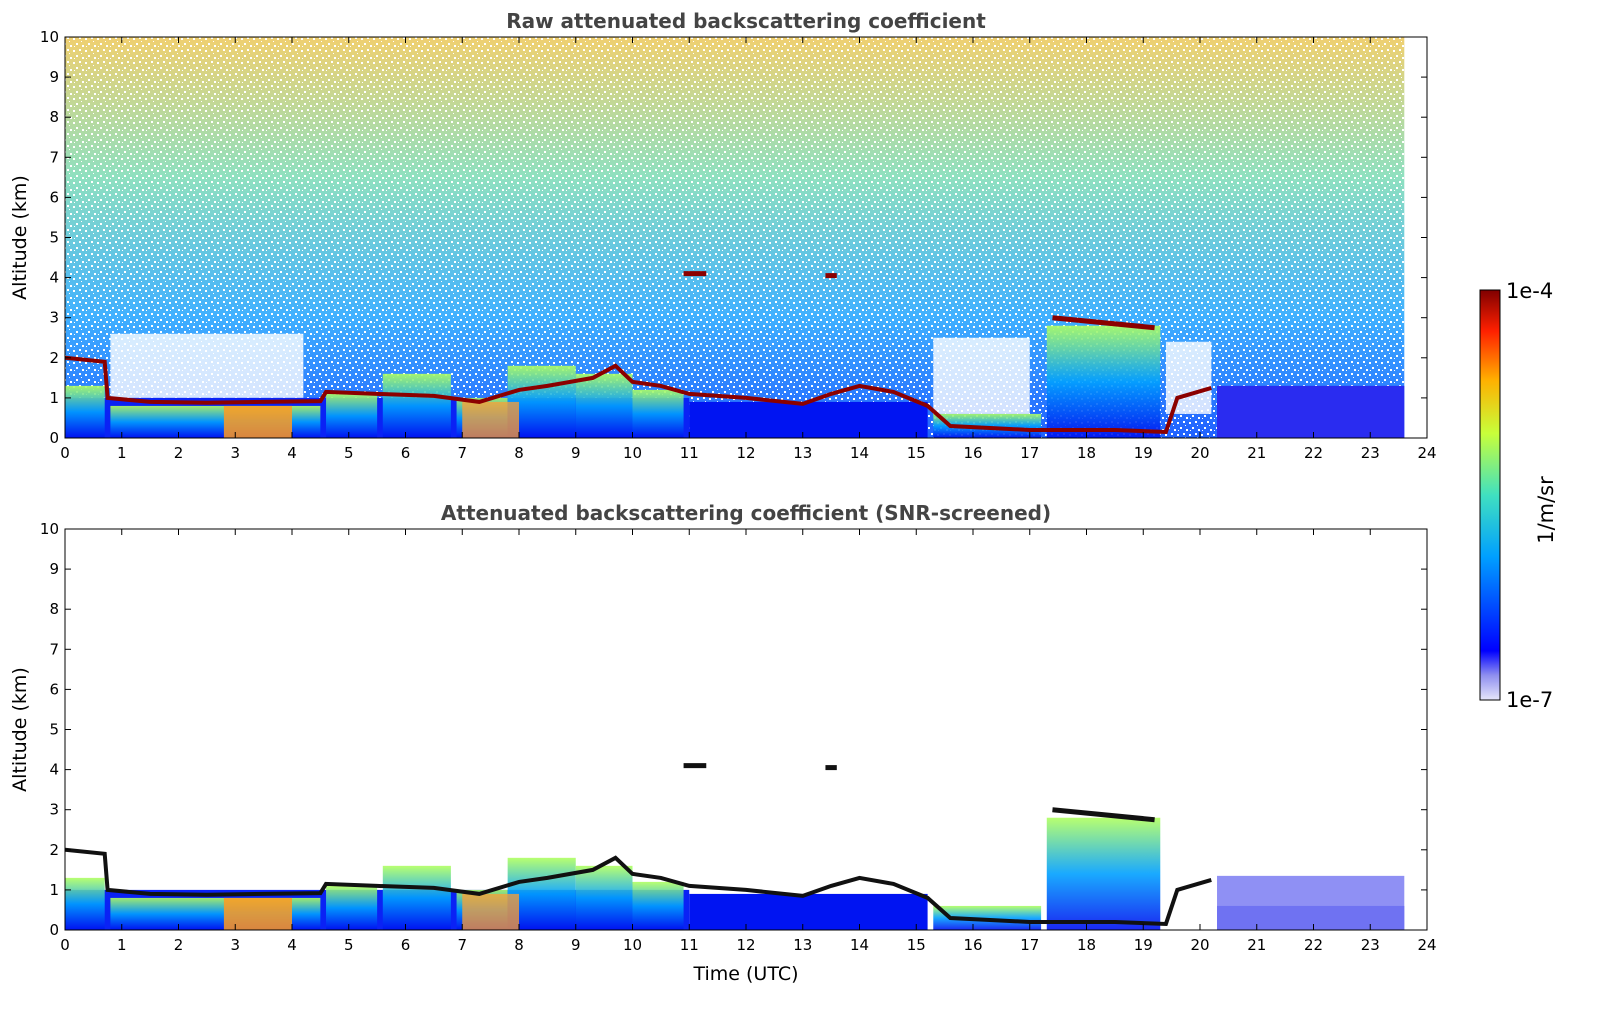  Describe the element at coordinates (802, 453) in the screenshot. I see `x-tick-label: 13` at that location.